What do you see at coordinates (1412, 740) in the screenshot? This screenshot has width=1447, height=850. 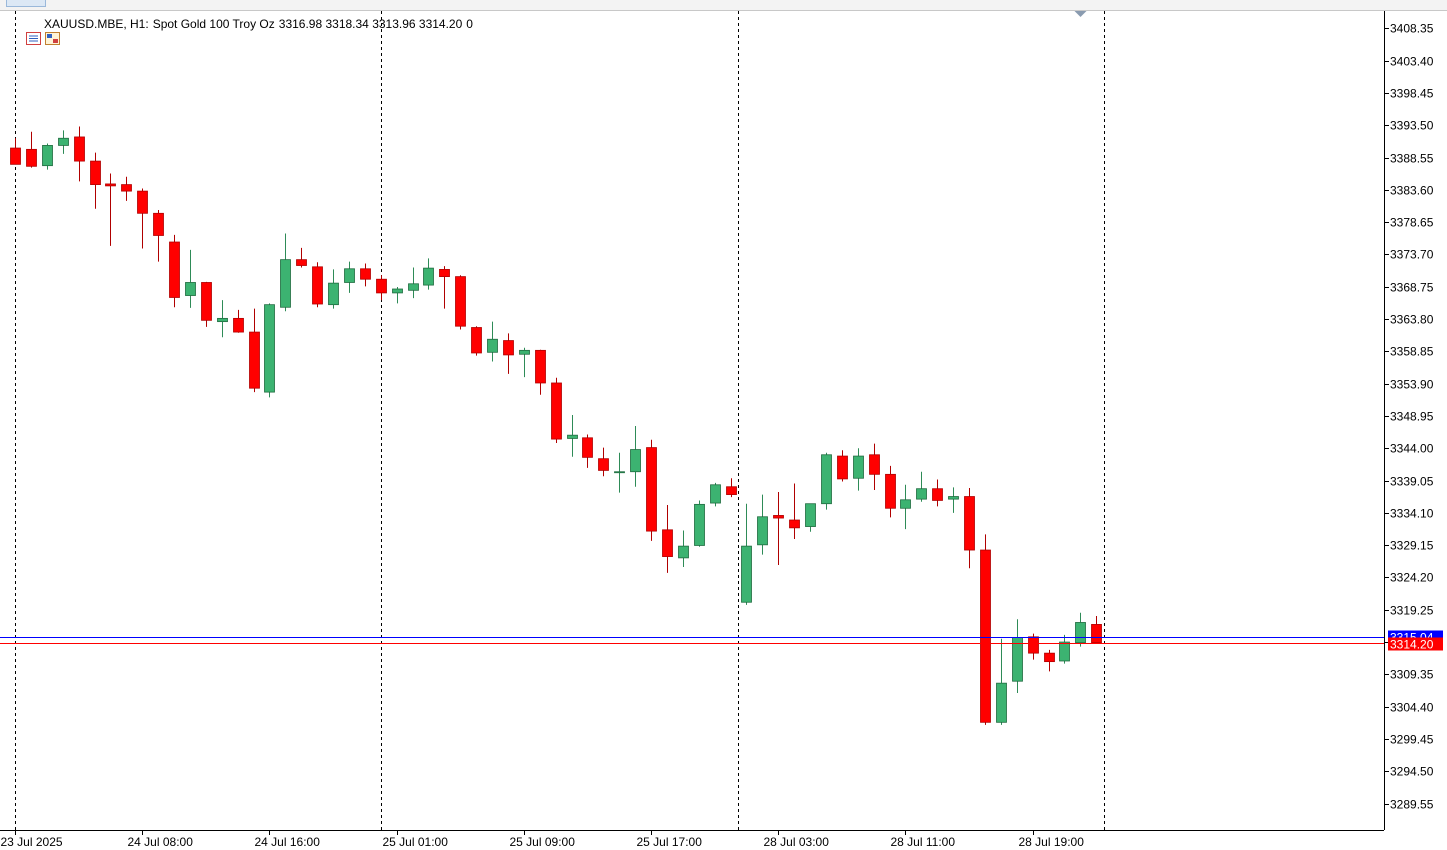 I see `price-tick-label: 3299.45` at bounding box center [1412, 740].